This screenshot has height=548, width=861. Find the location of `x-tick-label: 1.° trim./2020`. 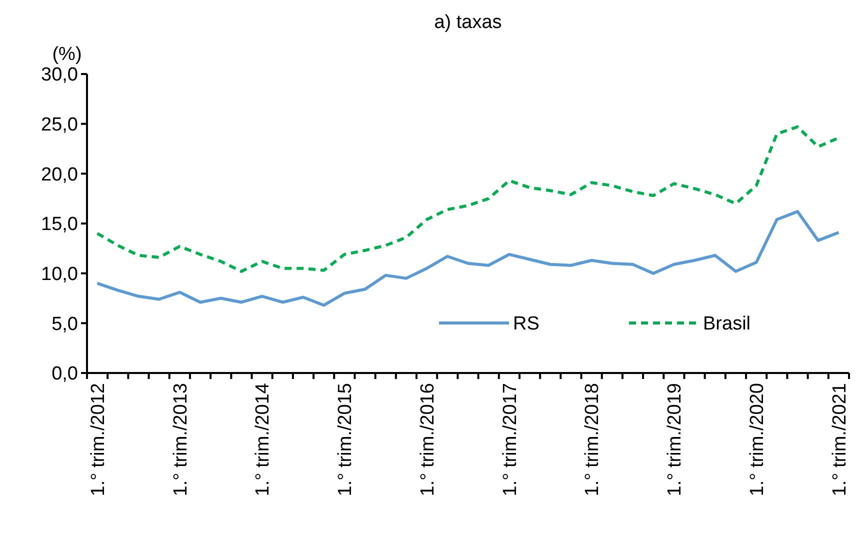

x-tick-label: 1.° trim./2020 is located at coordinates (757, 439).